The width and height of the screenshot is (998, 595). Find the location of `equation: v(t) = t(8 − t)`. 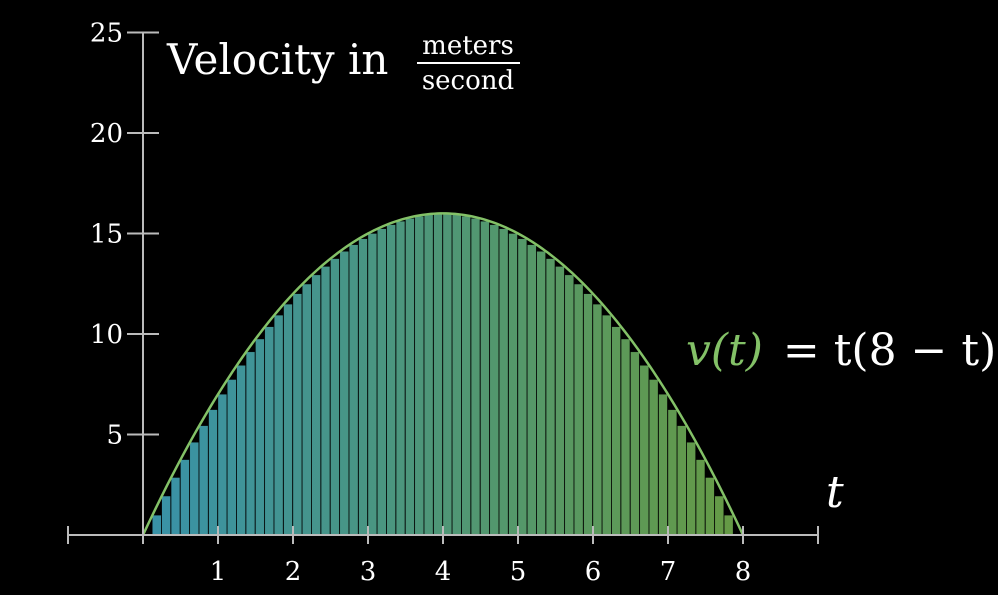

equation: v(t) = t(8 − t) is located at coordinates (841, 350).